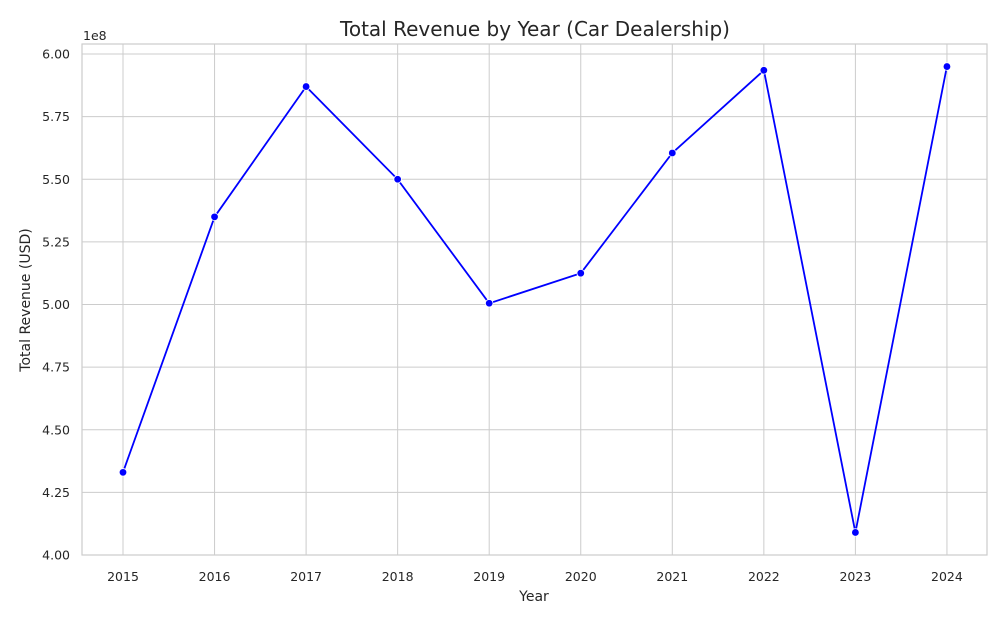 Image resolution: width=1006 pixels, height=625 pixels. What do you see at coordinates (306, 576) in the screenshot?
I see `x-tick-label: 2017` at bounding box center [306, 576].